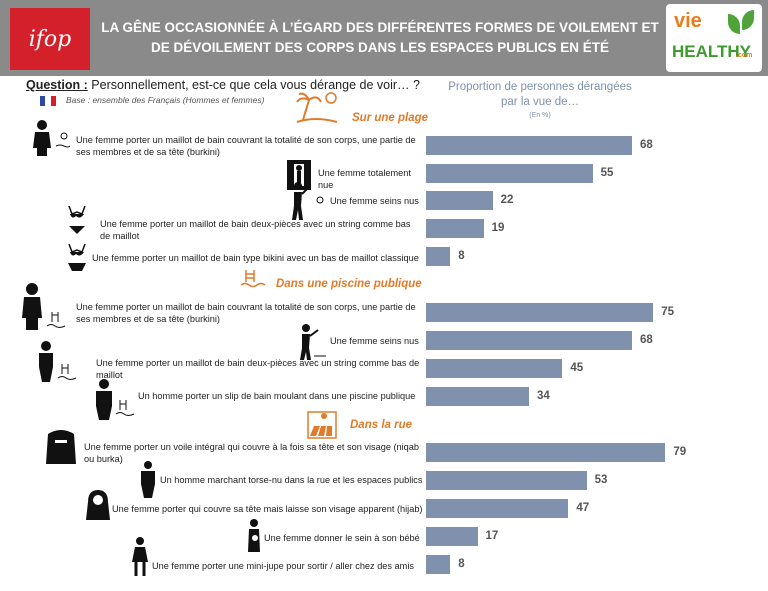 Image resolution: width=768 pixels, height=591 pixels. Describe the element at coordinates (540, 115) in the screenshot. I see `measure-unit: (En %)` at that location.